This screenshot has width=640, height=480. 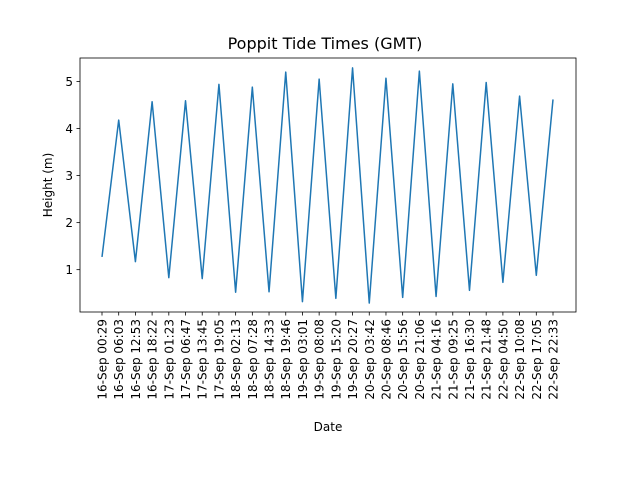 I want to click on y-tick-label: 2, so click(x=69, y=223).